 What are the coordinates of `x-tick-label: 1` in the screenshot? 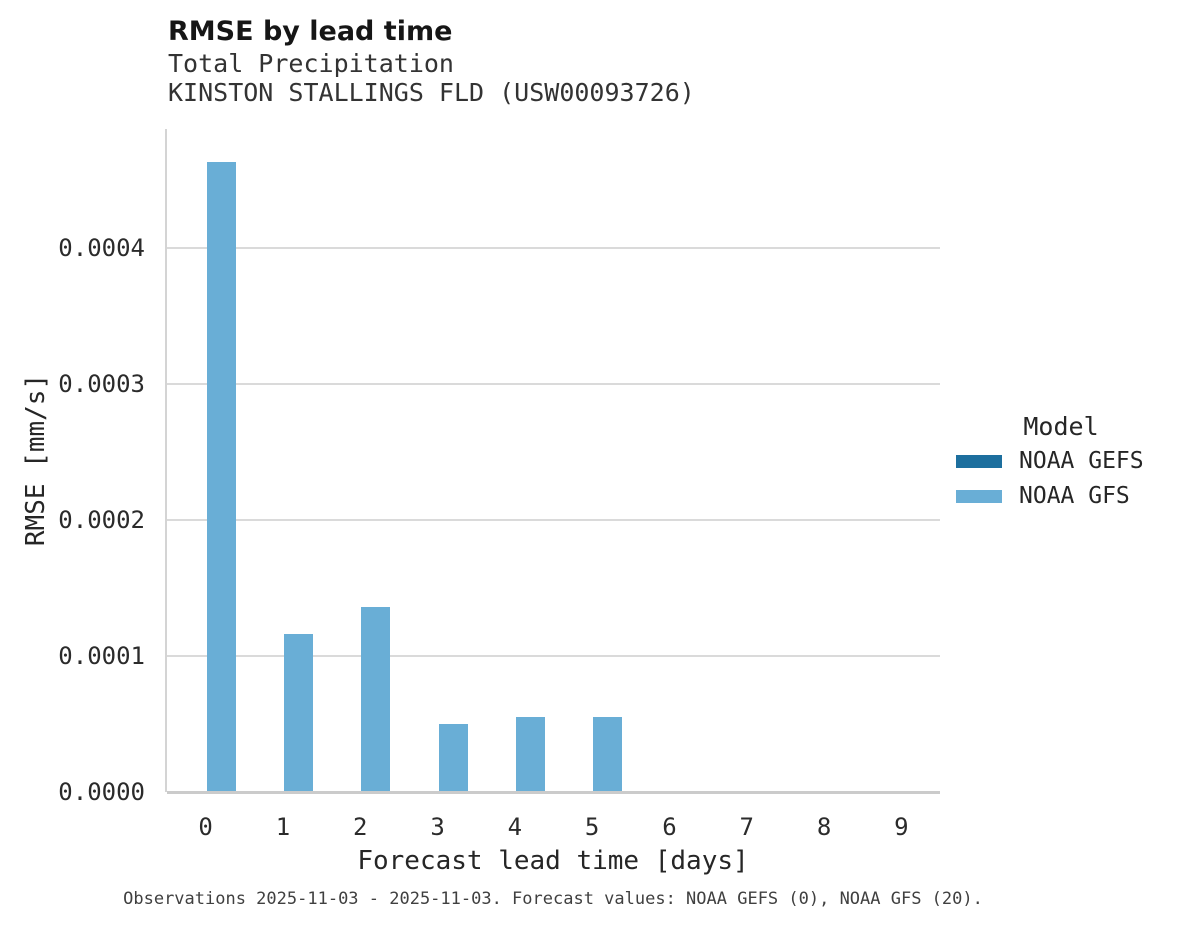 It's located at (283, 827).